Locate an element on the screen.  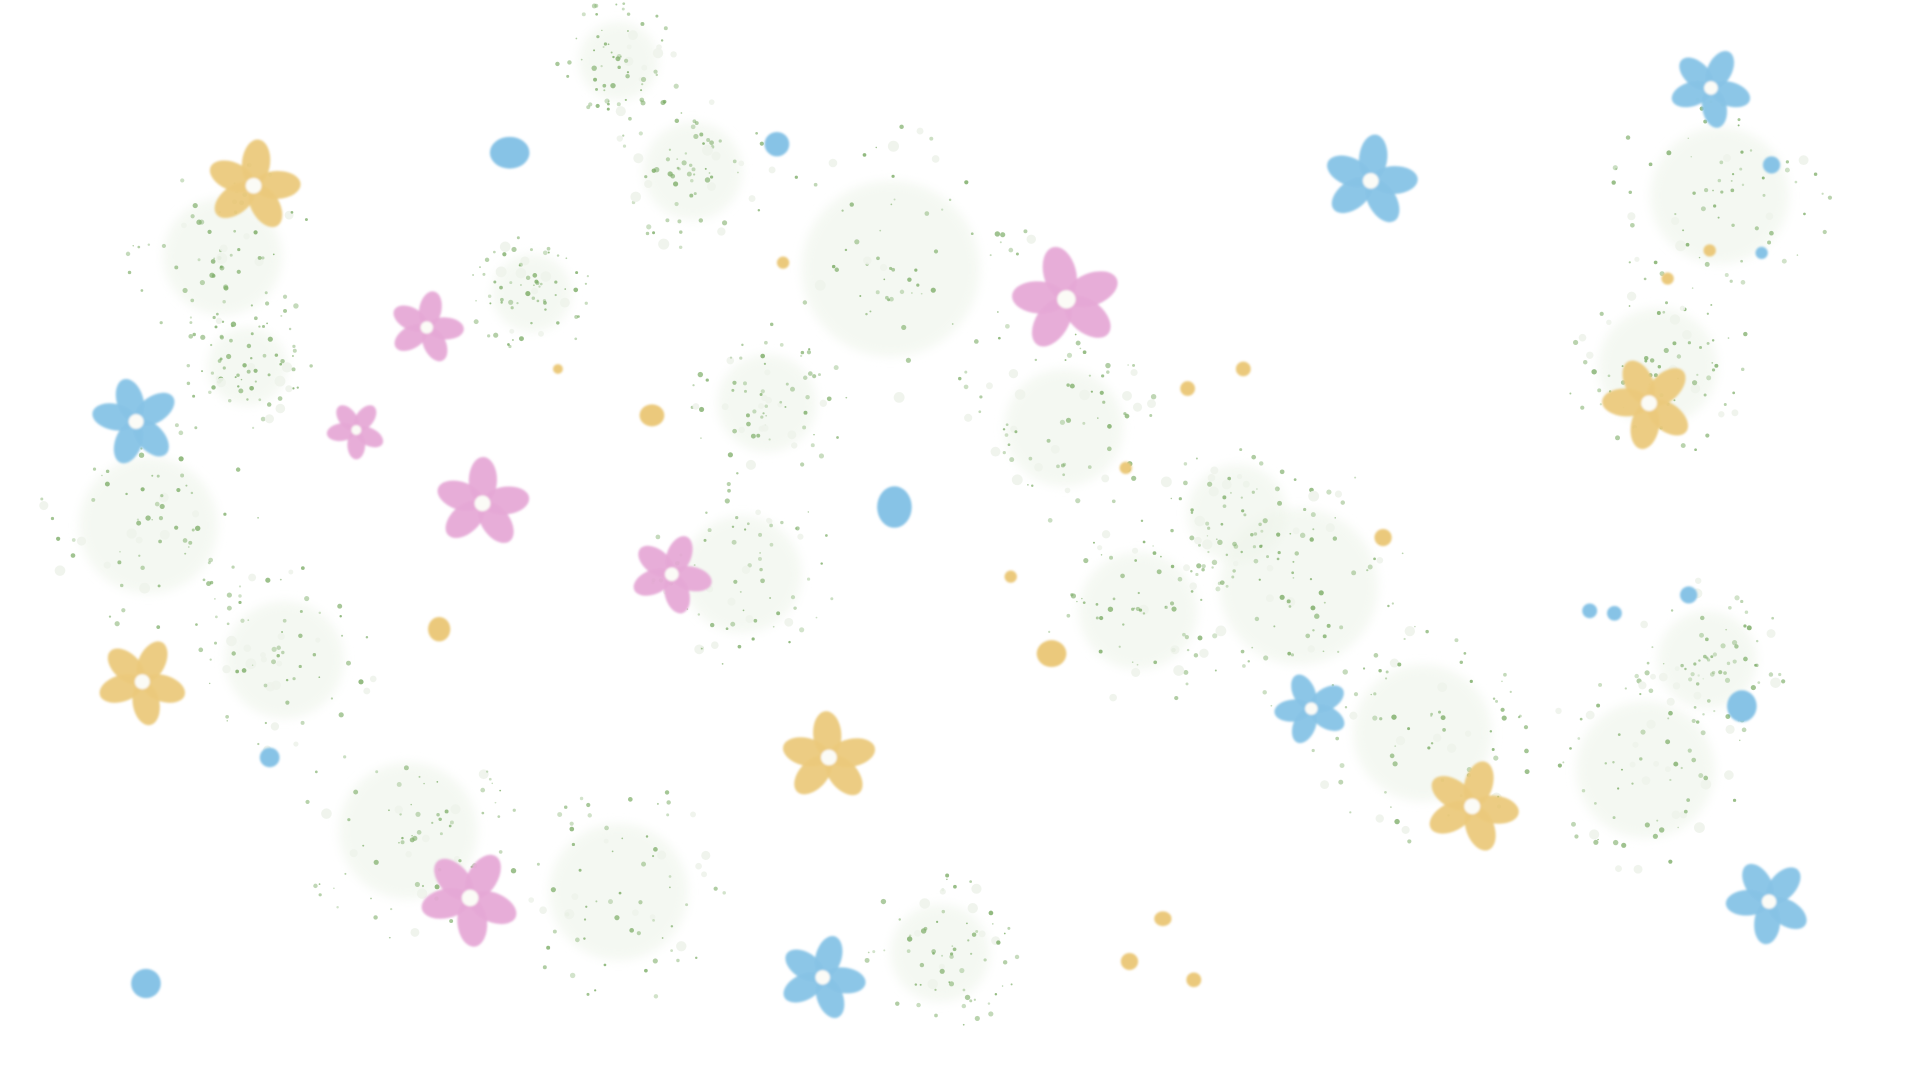
haze is located at coordinates (940, 953).